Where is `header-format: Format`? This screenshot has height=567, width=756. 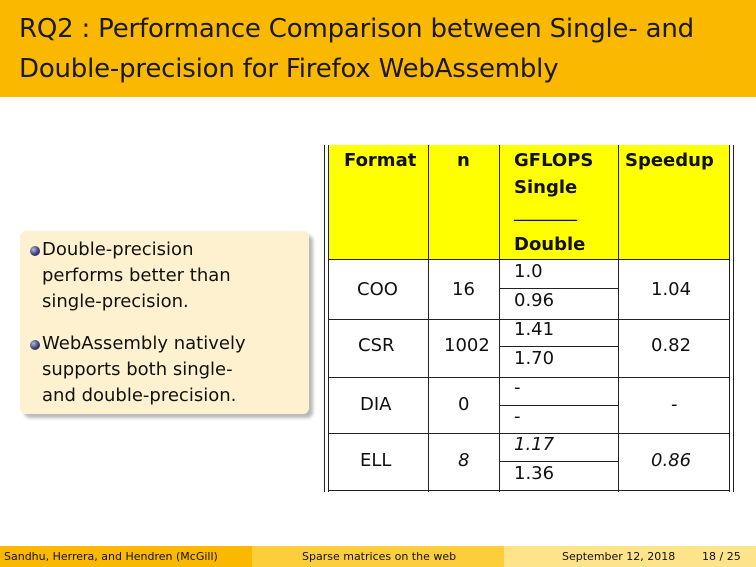
header-format: Format is located at coordinates (380, 160).